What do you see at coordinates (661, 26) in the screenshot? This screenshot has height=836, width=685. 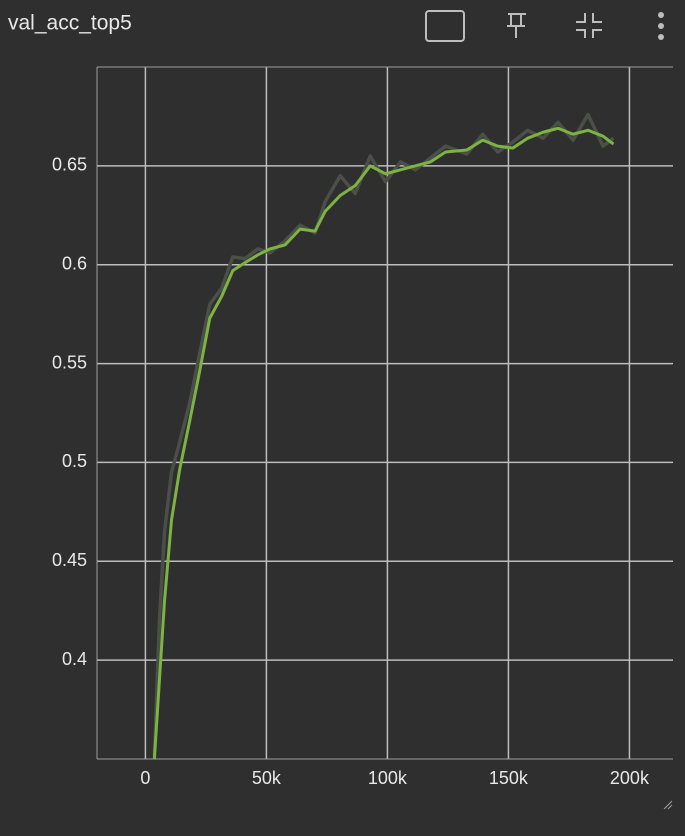 I see `more-button` at bounding box center [661, 26].